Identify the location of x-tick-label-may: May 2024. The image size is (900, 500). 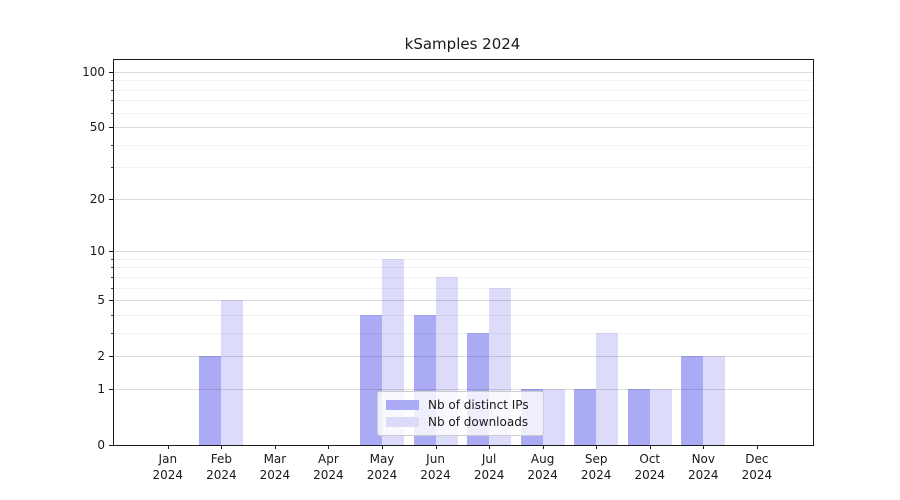
(382, 467).